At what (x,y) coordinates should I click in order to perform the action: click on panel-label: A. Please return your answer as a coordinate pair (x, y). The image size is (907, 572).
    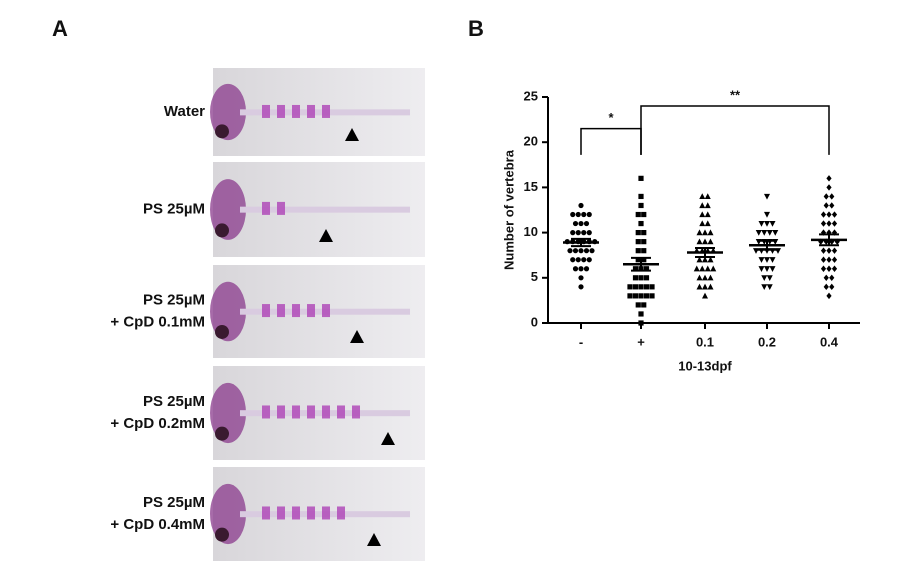
    Looking at the image, I should click on (60, 28).